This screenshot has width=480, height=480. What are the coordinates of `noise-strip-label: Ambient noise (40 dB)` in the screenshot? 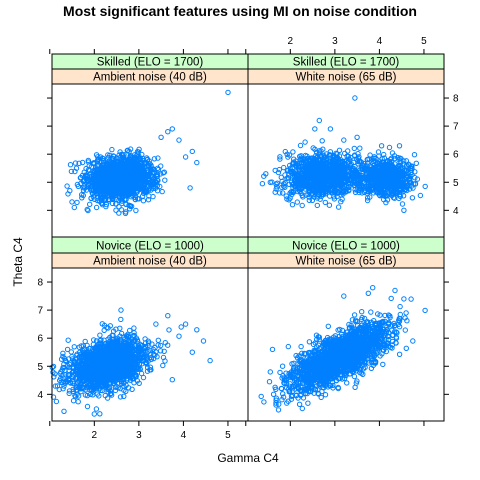 It's located at (150, 262).